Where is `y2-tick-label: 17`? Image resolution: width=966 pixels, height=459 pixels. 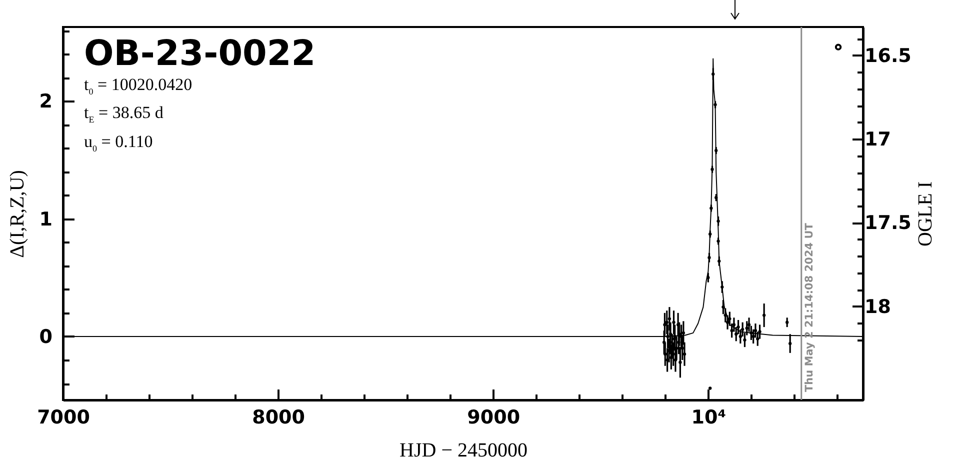
y2-tick-label: 17 is located at coordinates (877, 139).